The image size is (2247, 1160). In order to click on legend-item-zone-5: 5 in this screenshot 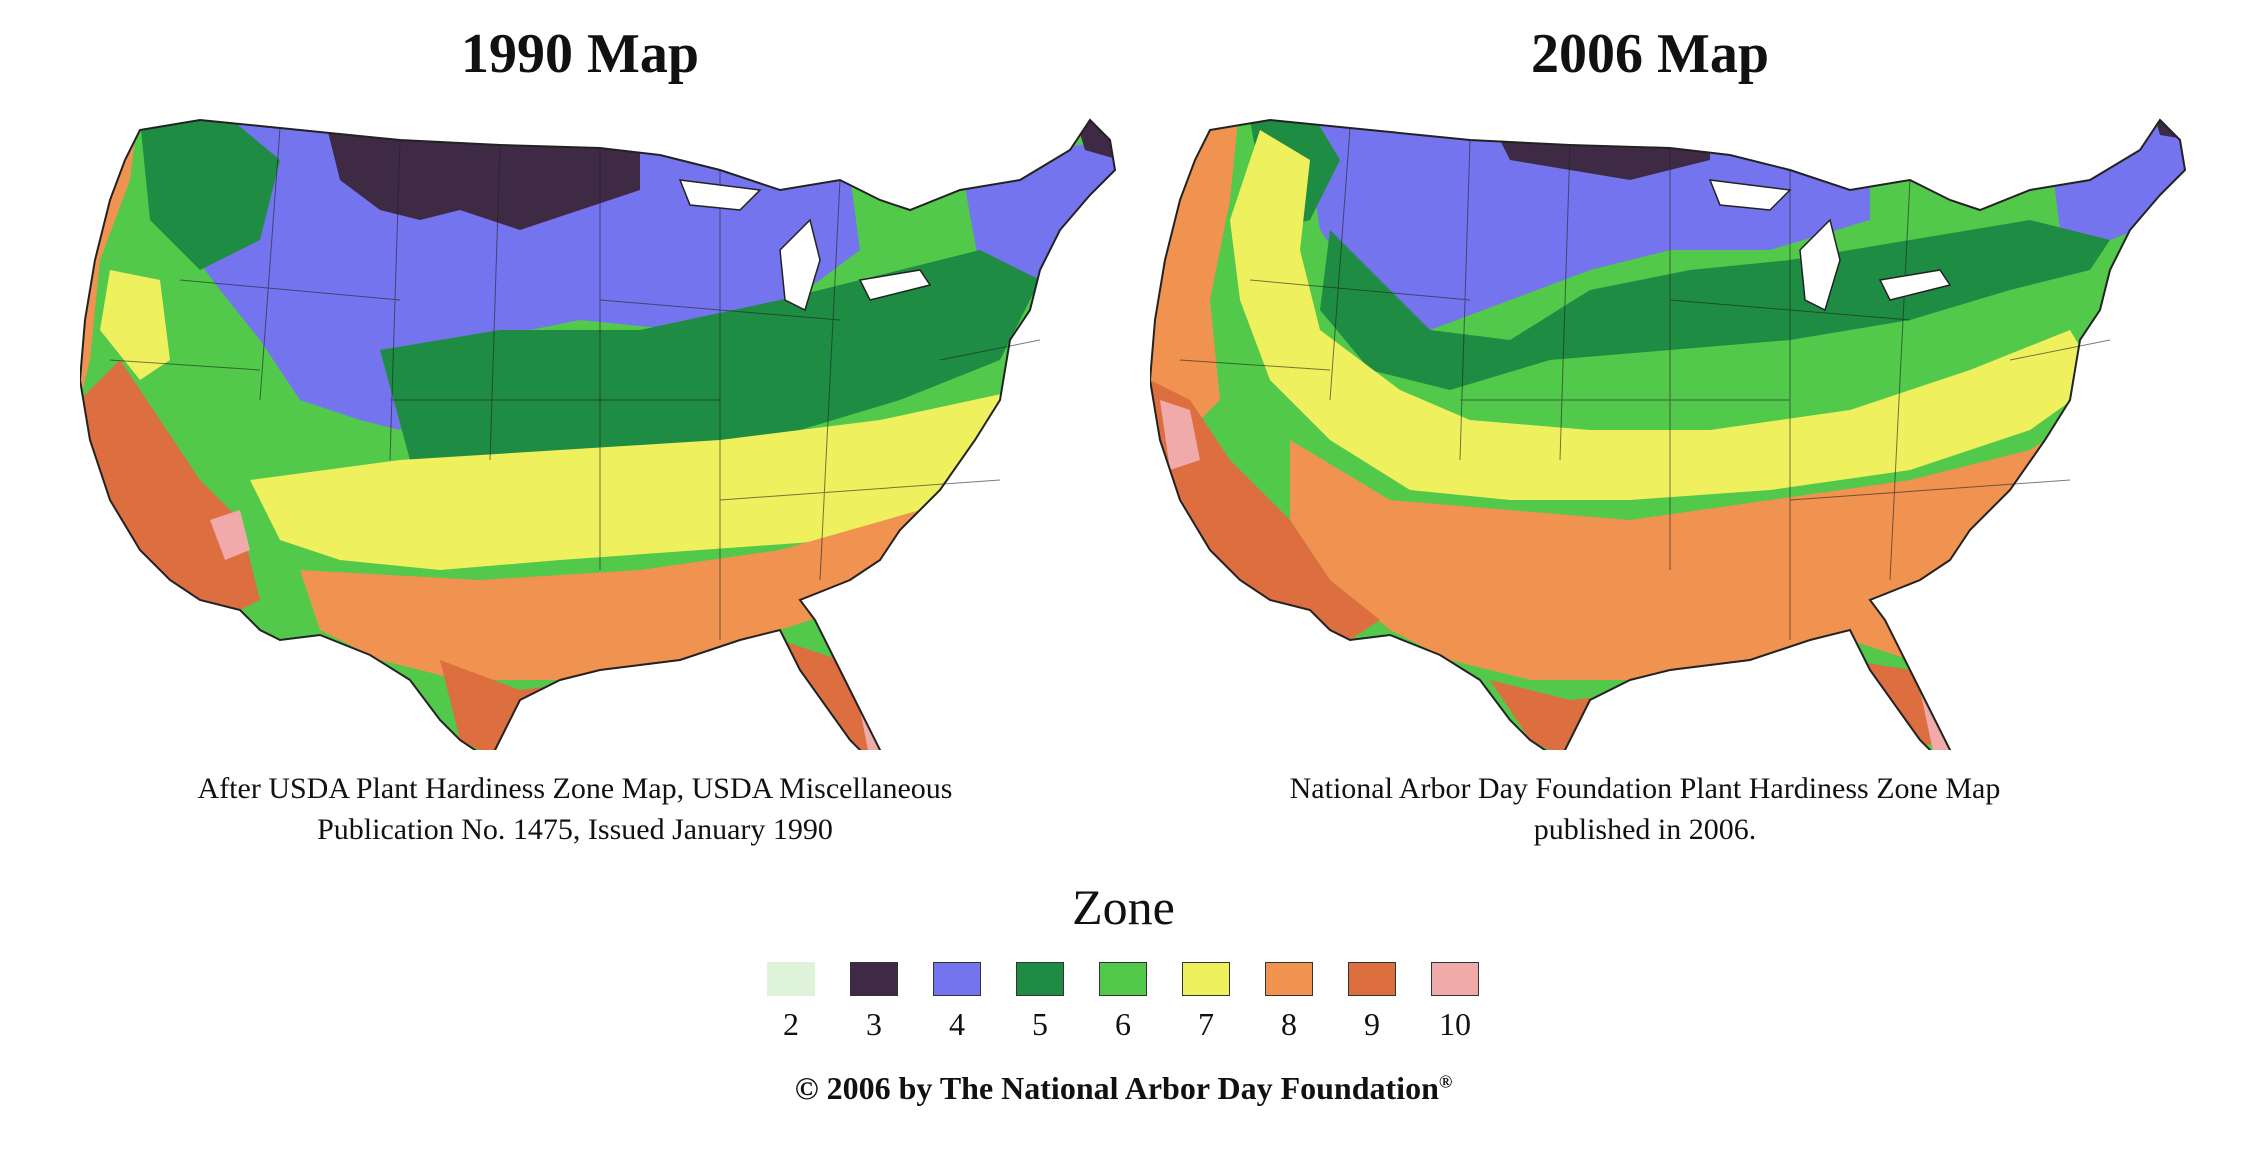, I will do `click(1041, 1002)`.